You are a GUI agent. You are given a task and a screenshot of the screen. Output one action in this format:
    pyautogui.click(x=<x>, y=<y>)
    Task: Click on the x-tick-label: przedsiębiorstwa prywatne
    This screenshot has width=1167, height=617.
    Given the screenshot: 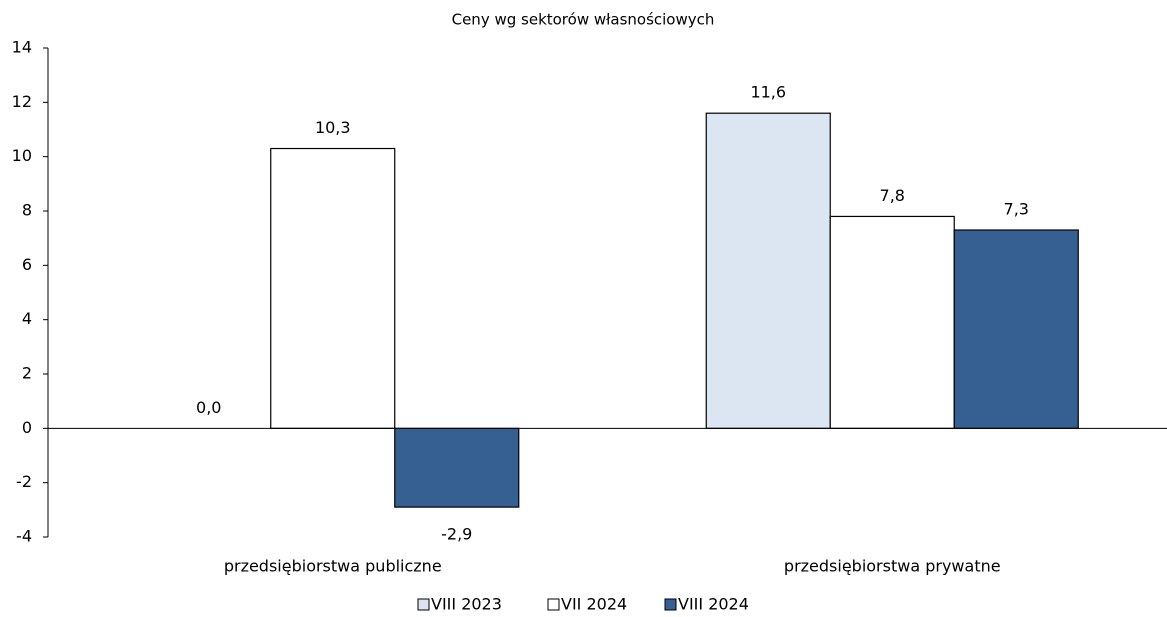 What is the action you would take?
    pyautogui.click(x=892, y=566)
    